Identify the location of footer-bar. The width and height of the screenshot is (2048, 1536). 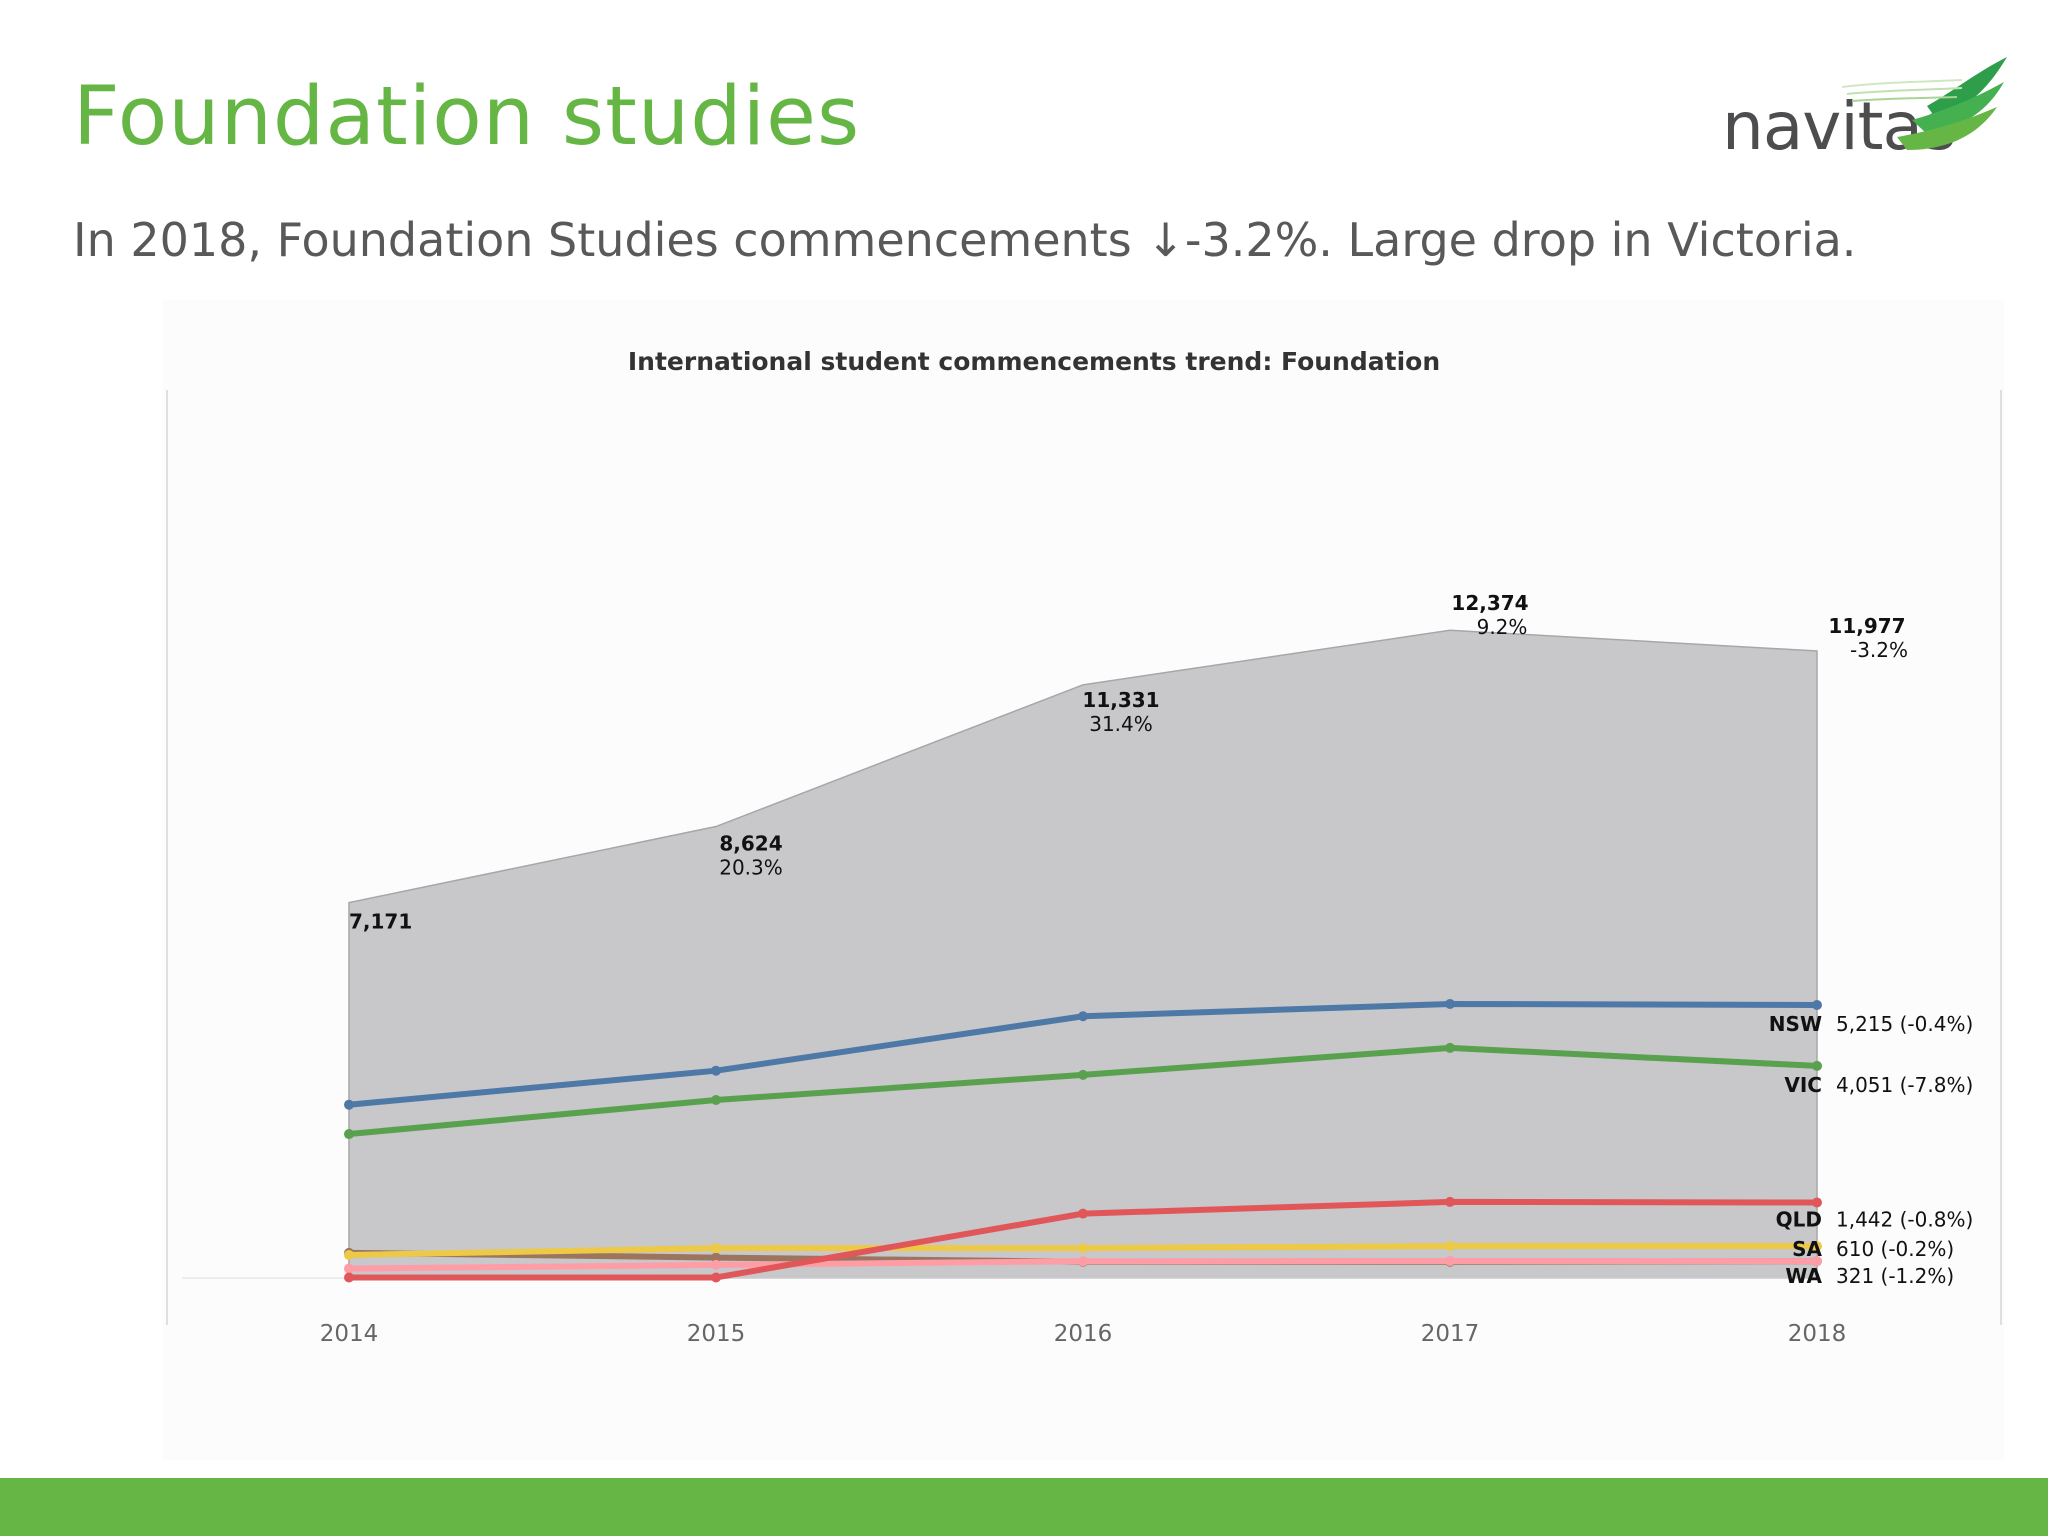
(1024, 1507).